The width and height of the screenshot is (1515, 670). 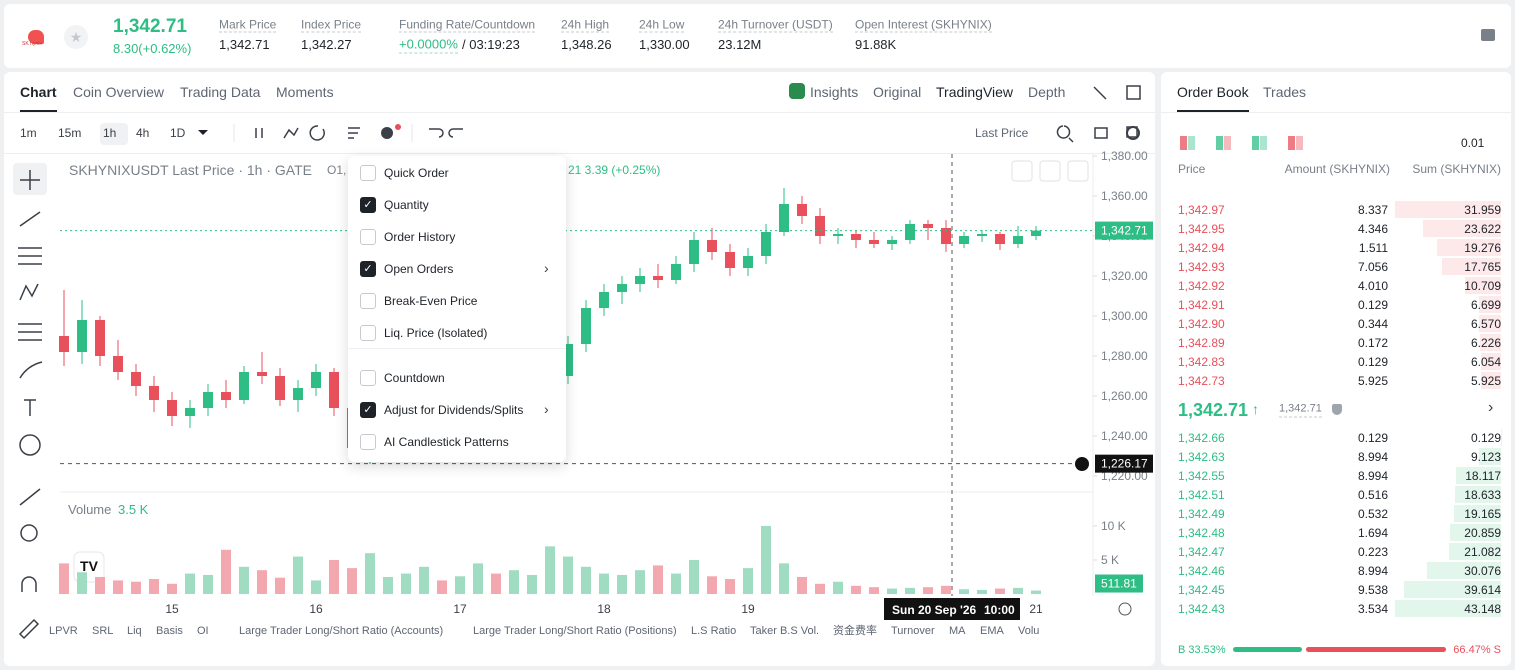 What do you see at coordinates (134, 631) in the screenshot?
I see `indicator-tab: Liq` at bounding box center [134, 631].